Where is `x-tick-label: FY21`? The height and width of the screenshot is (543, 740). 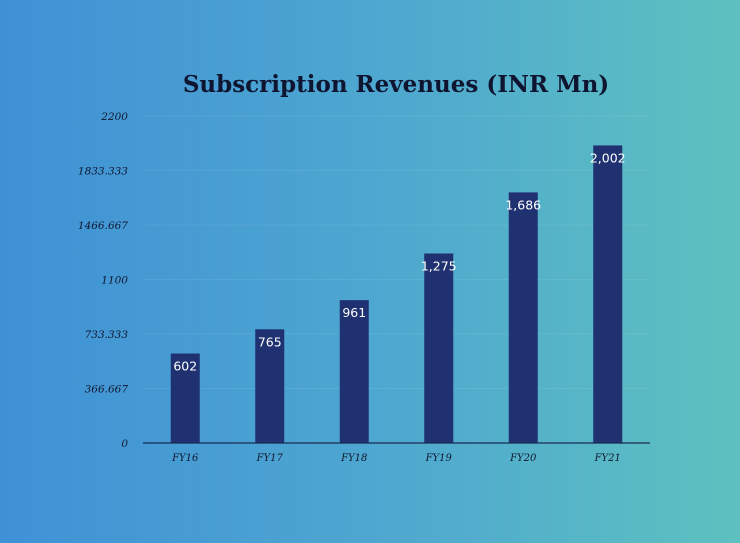 x-tick-label: FY21 is located at coordinates (607, 458).